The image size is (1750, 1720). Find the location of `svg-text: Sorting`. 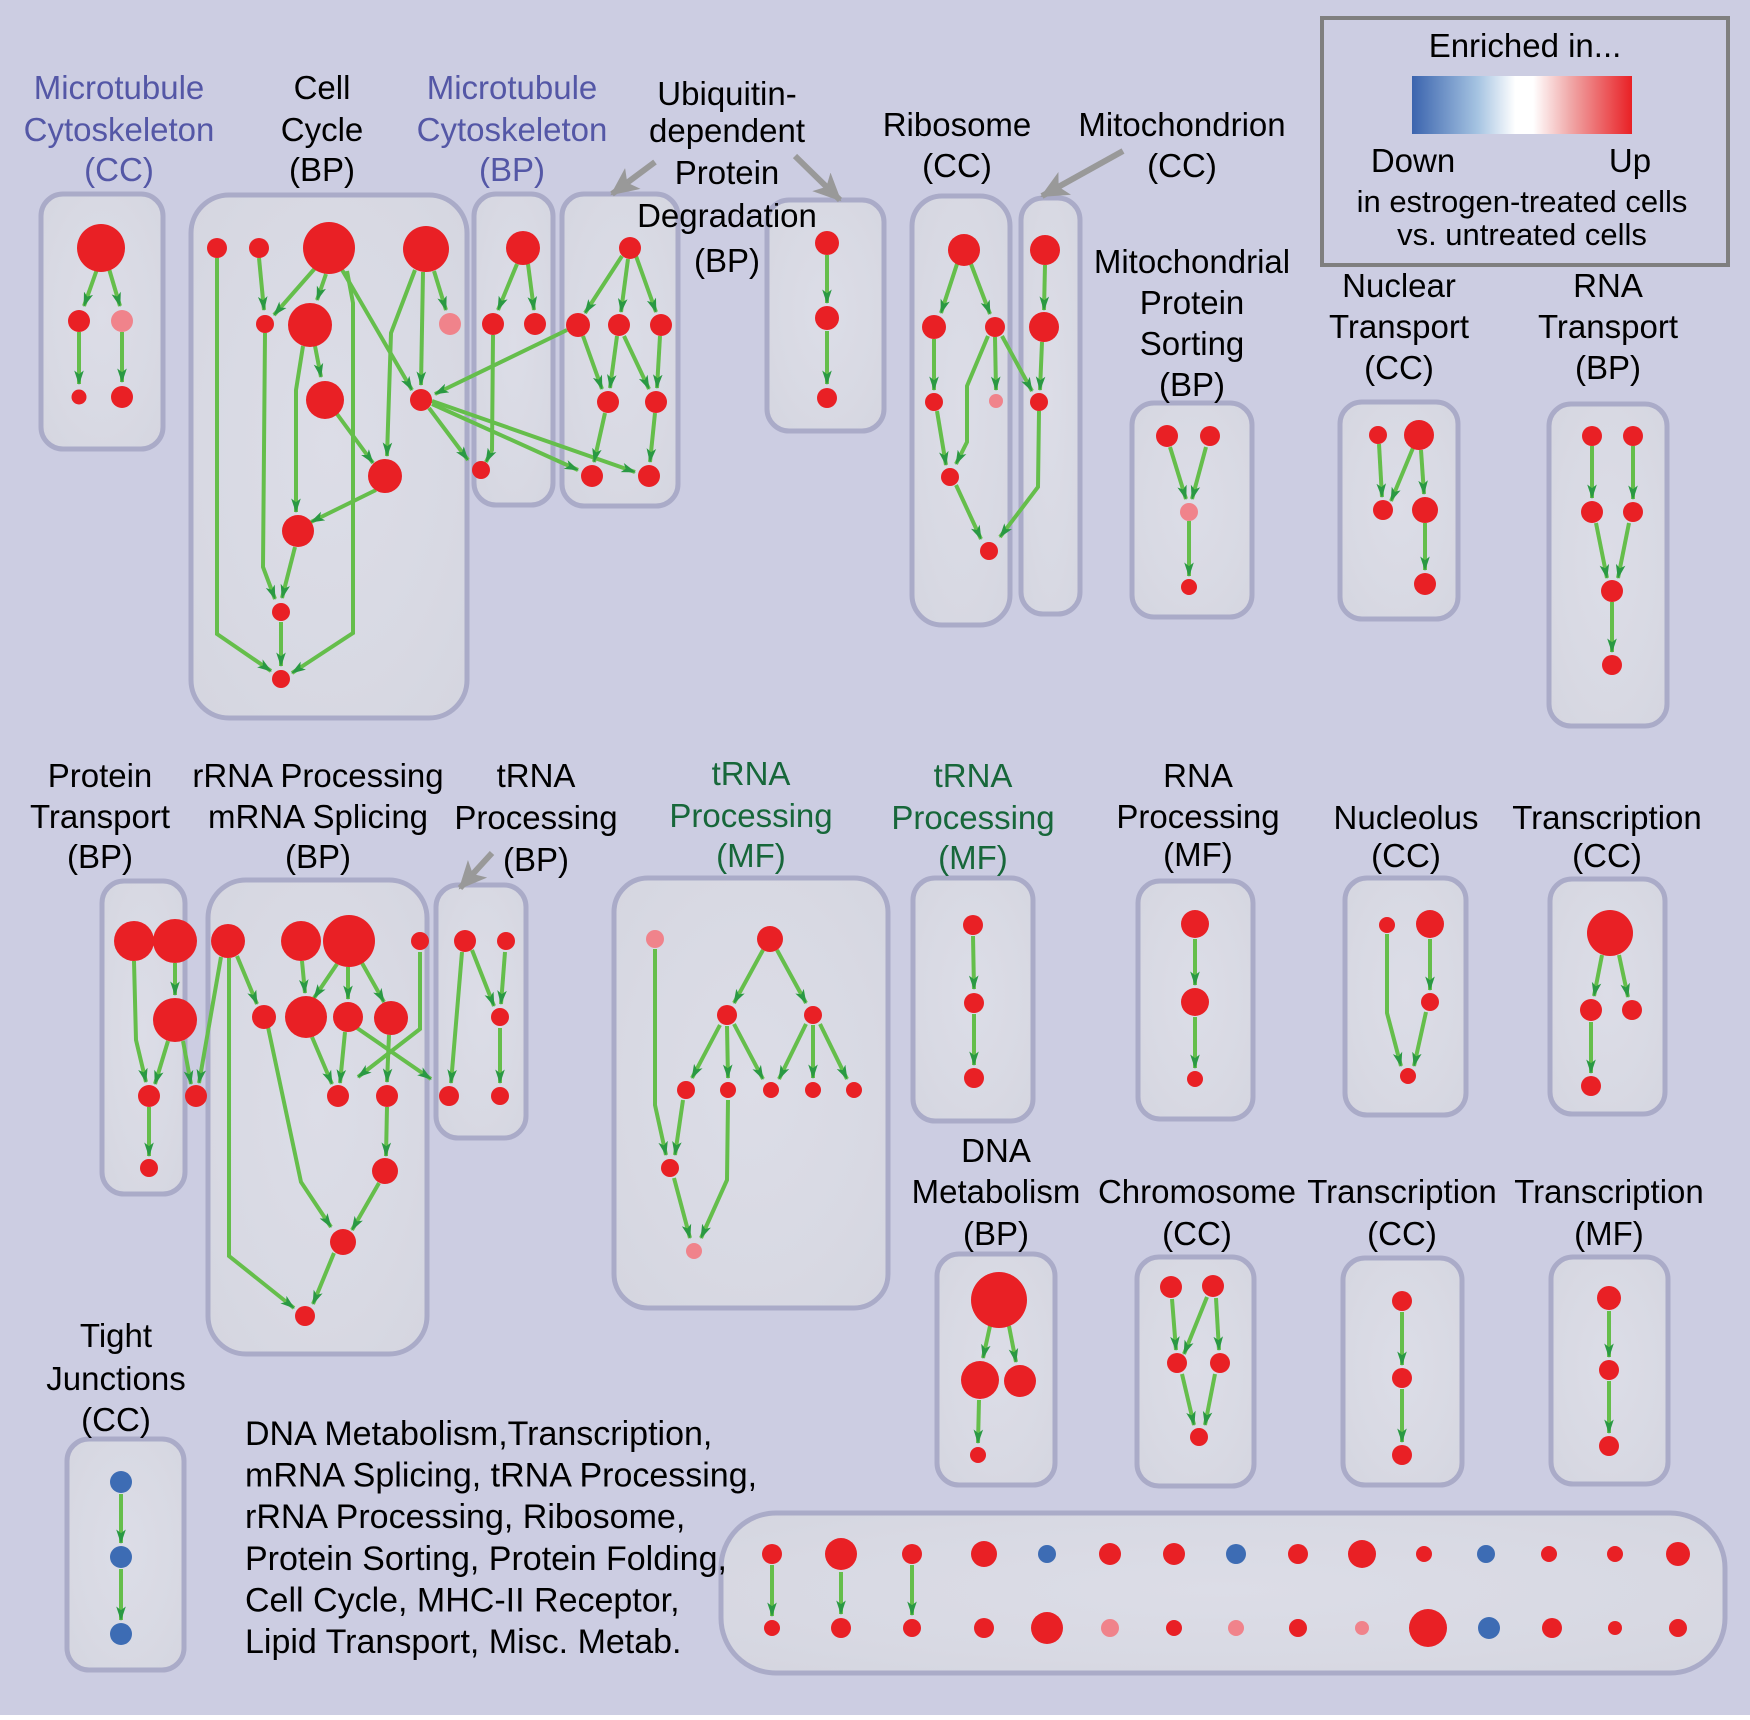

svg-text: Sorting is located at coordinates (1192, 343).